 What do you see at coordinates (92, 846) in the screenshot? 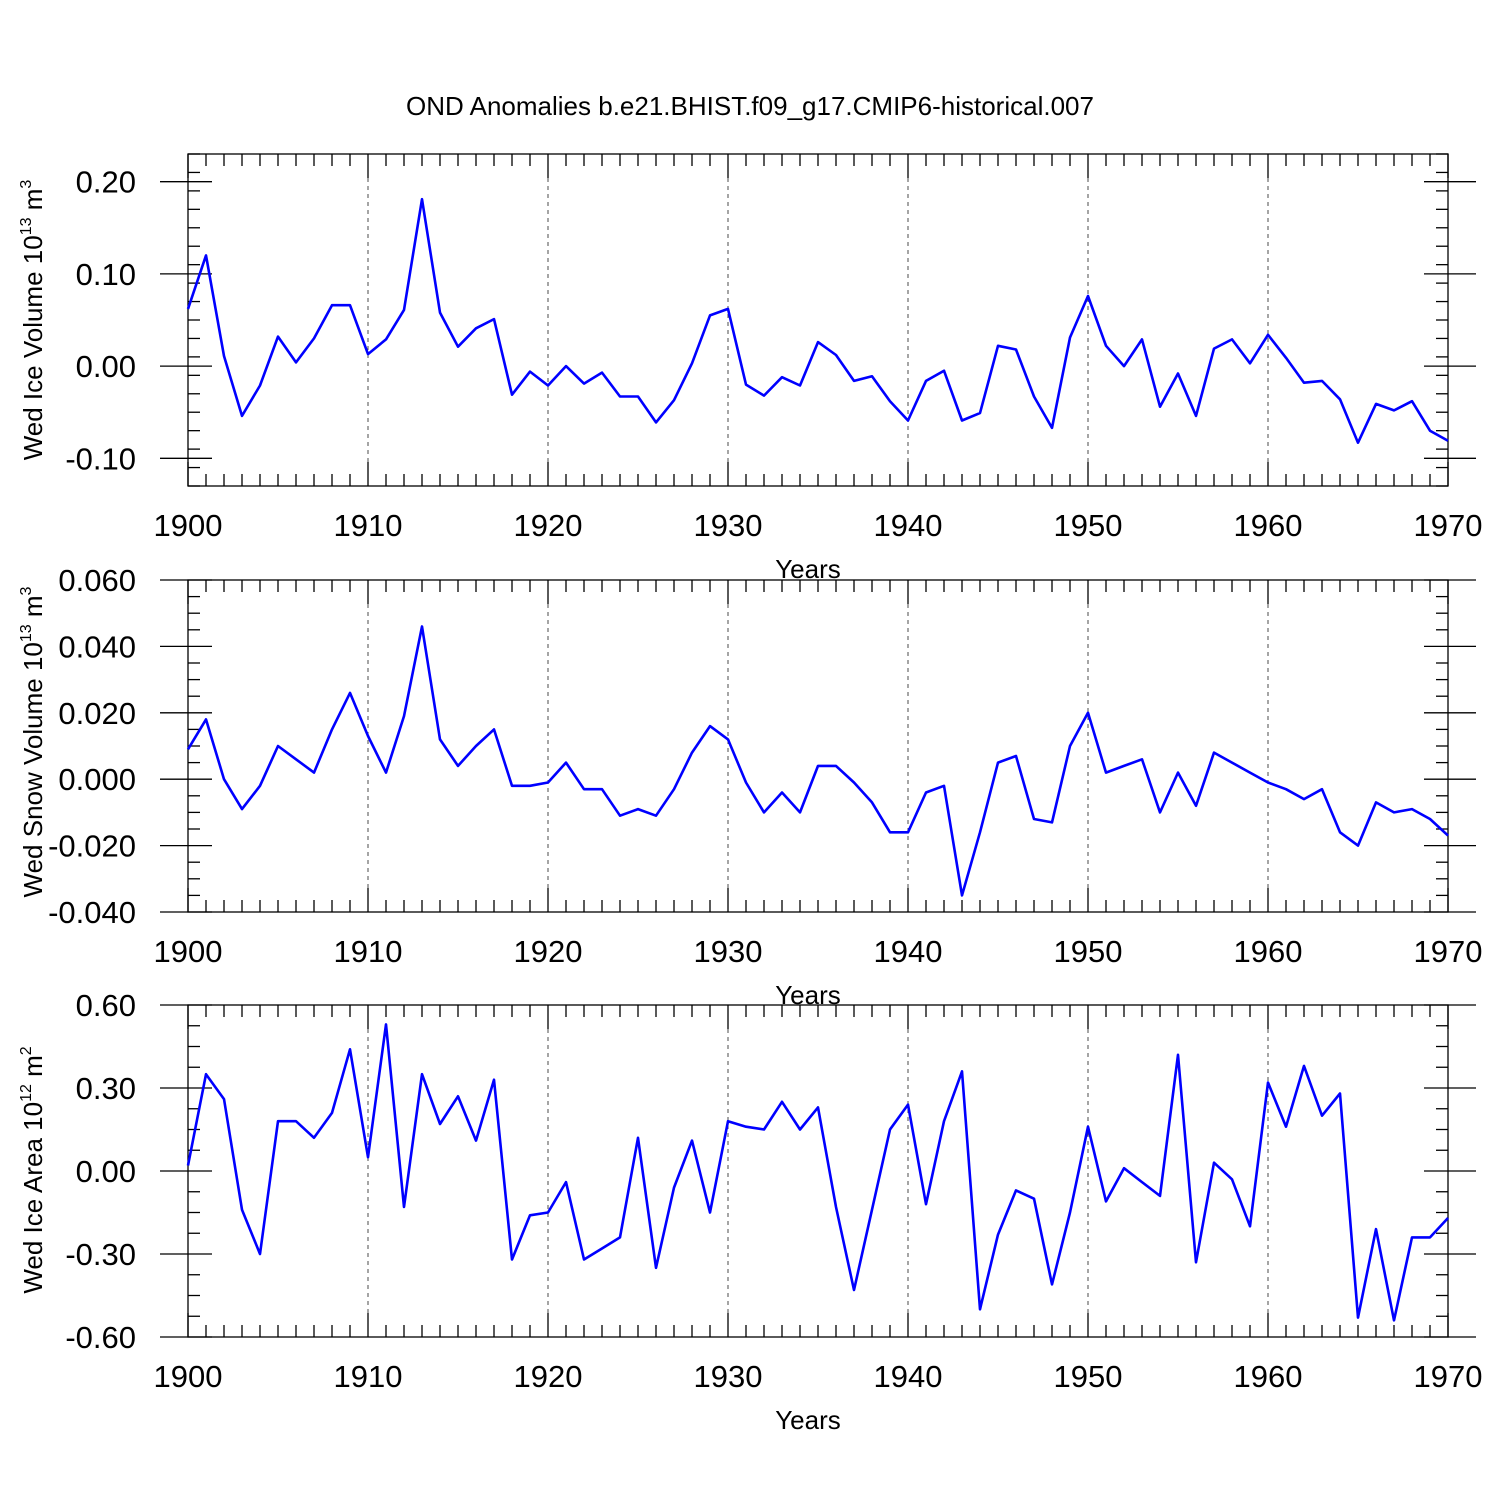
I see `y-tick-label: -0.020` at bounding box center [92, 846].